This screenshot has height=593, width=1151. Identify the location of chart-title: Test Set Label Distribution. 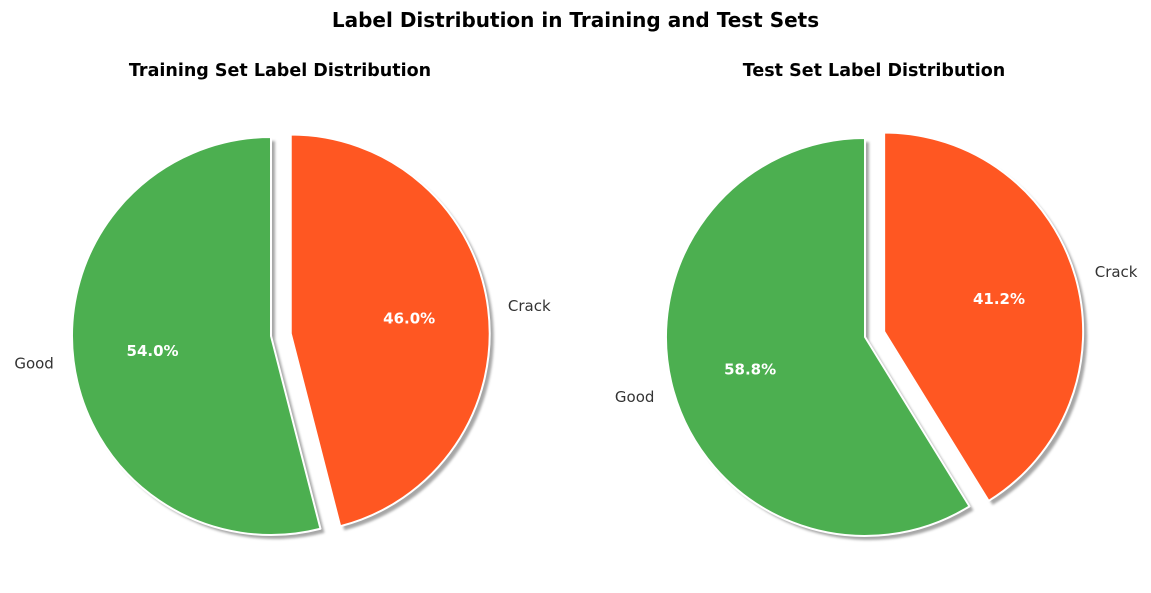
(874, 71).